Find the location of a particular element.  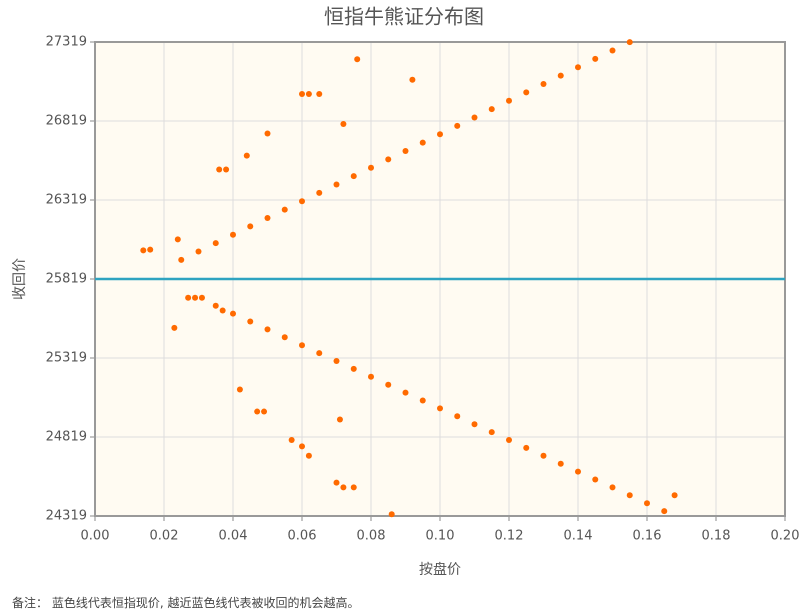

x-tick-label: 0.20 is located at coordinates (785, 536).